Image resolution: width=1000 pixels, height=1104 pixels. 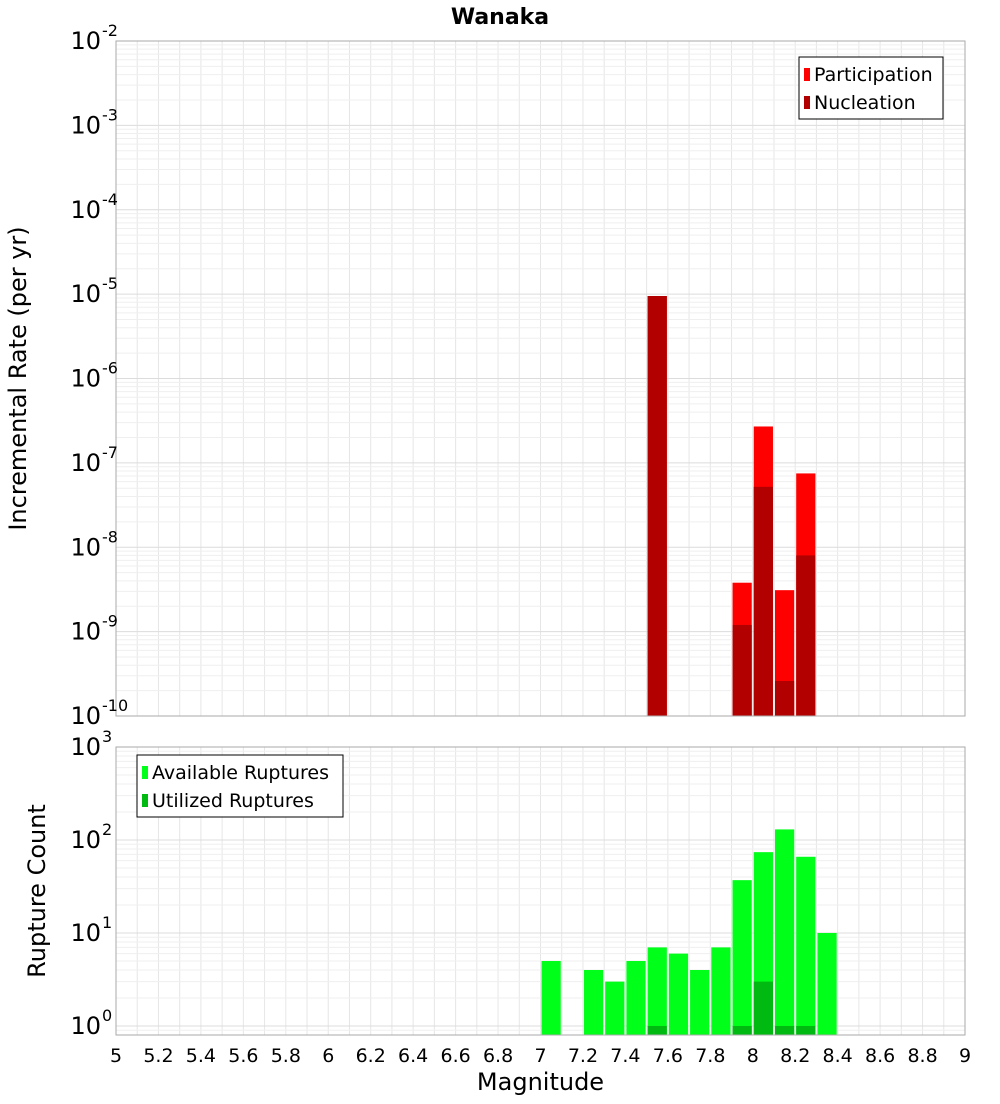 I want to click on y-tick-exponent: 3, so click(x=107, y=736).